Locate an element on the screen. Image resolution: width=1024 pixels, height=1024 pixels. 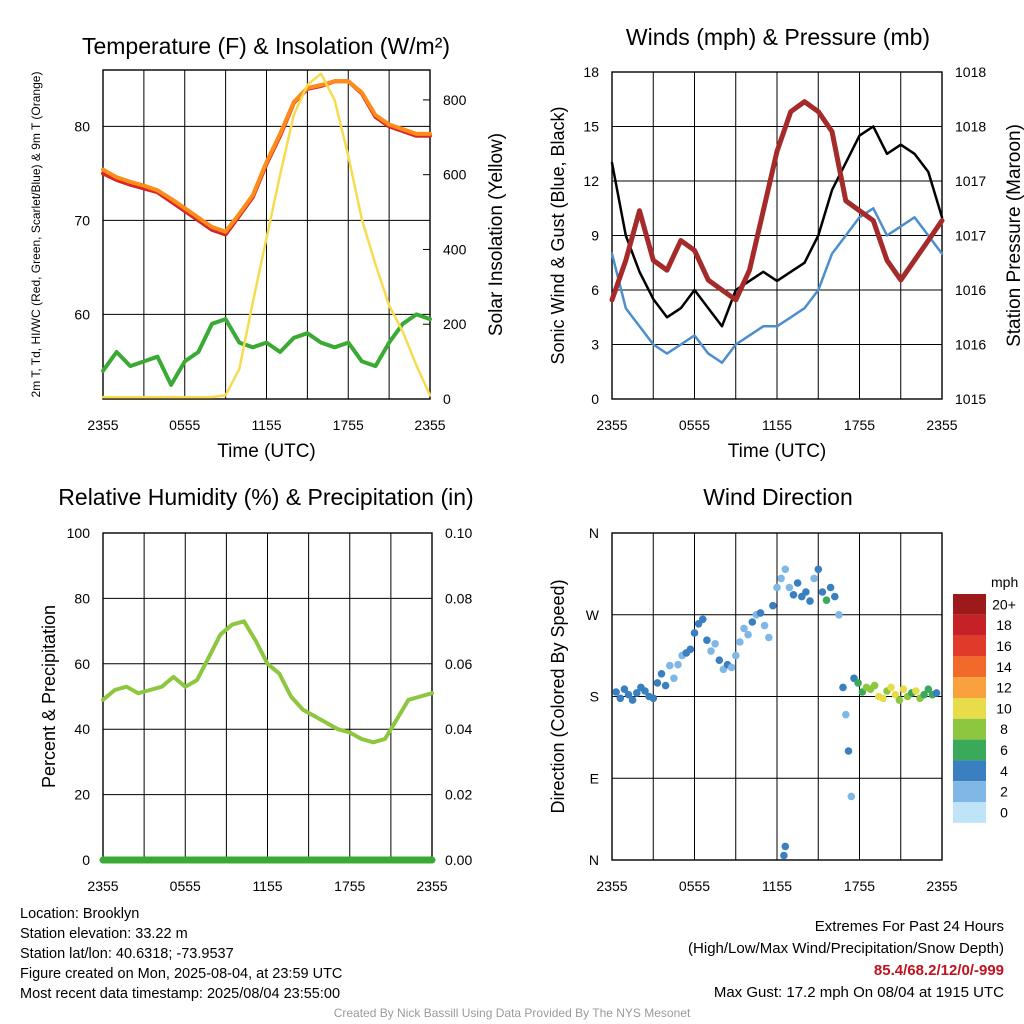
dir-legend-label: 20+ is located at coordinates (1004, 604).